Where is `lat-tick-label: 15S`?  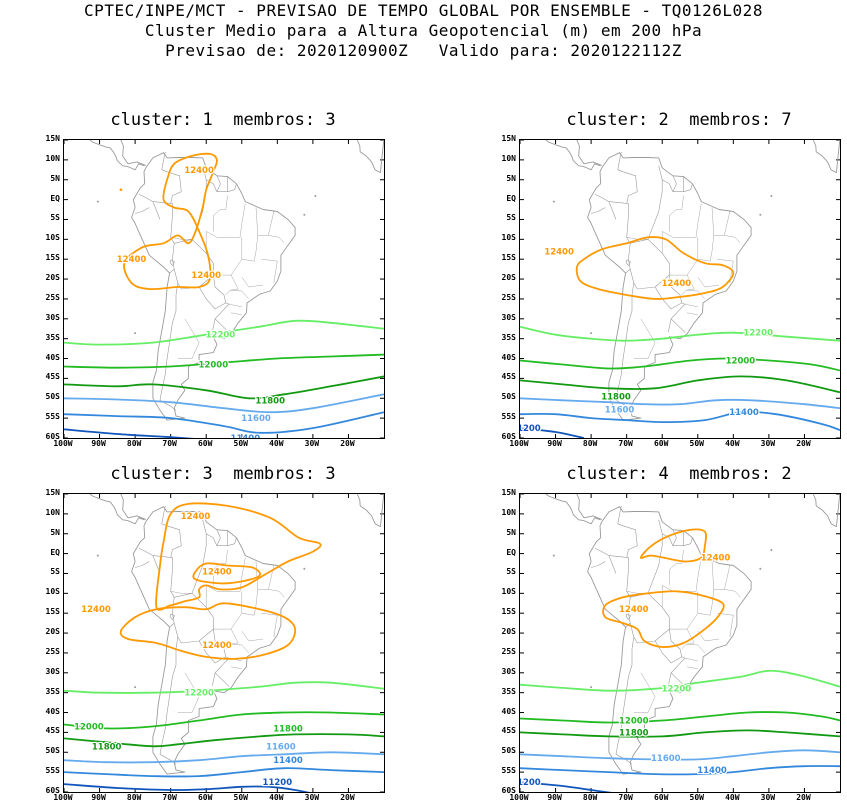
lat-tick-label: 15S is located at coordinates (508, 258).